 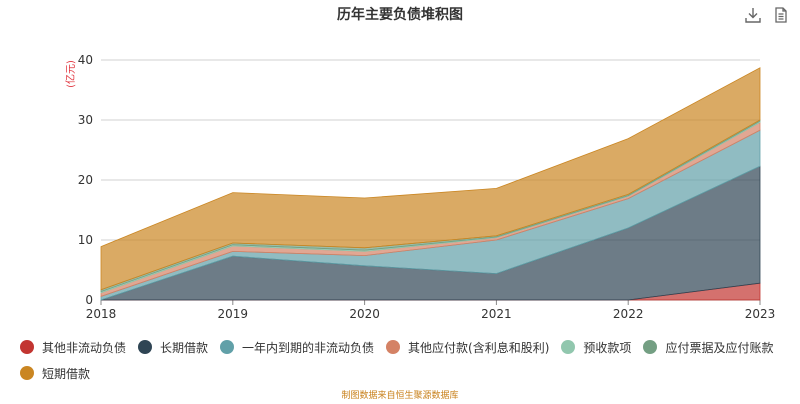 What do you see at coordinates (400, 15) in the screenshot?
I see `chart-title: 历年主要负债堆积图` at bounding box center [400, 15].